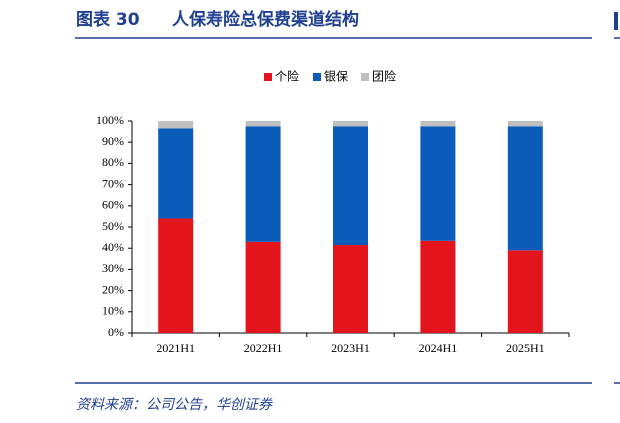  I want to click on y-tick-label: 100%, so click(110, 120).